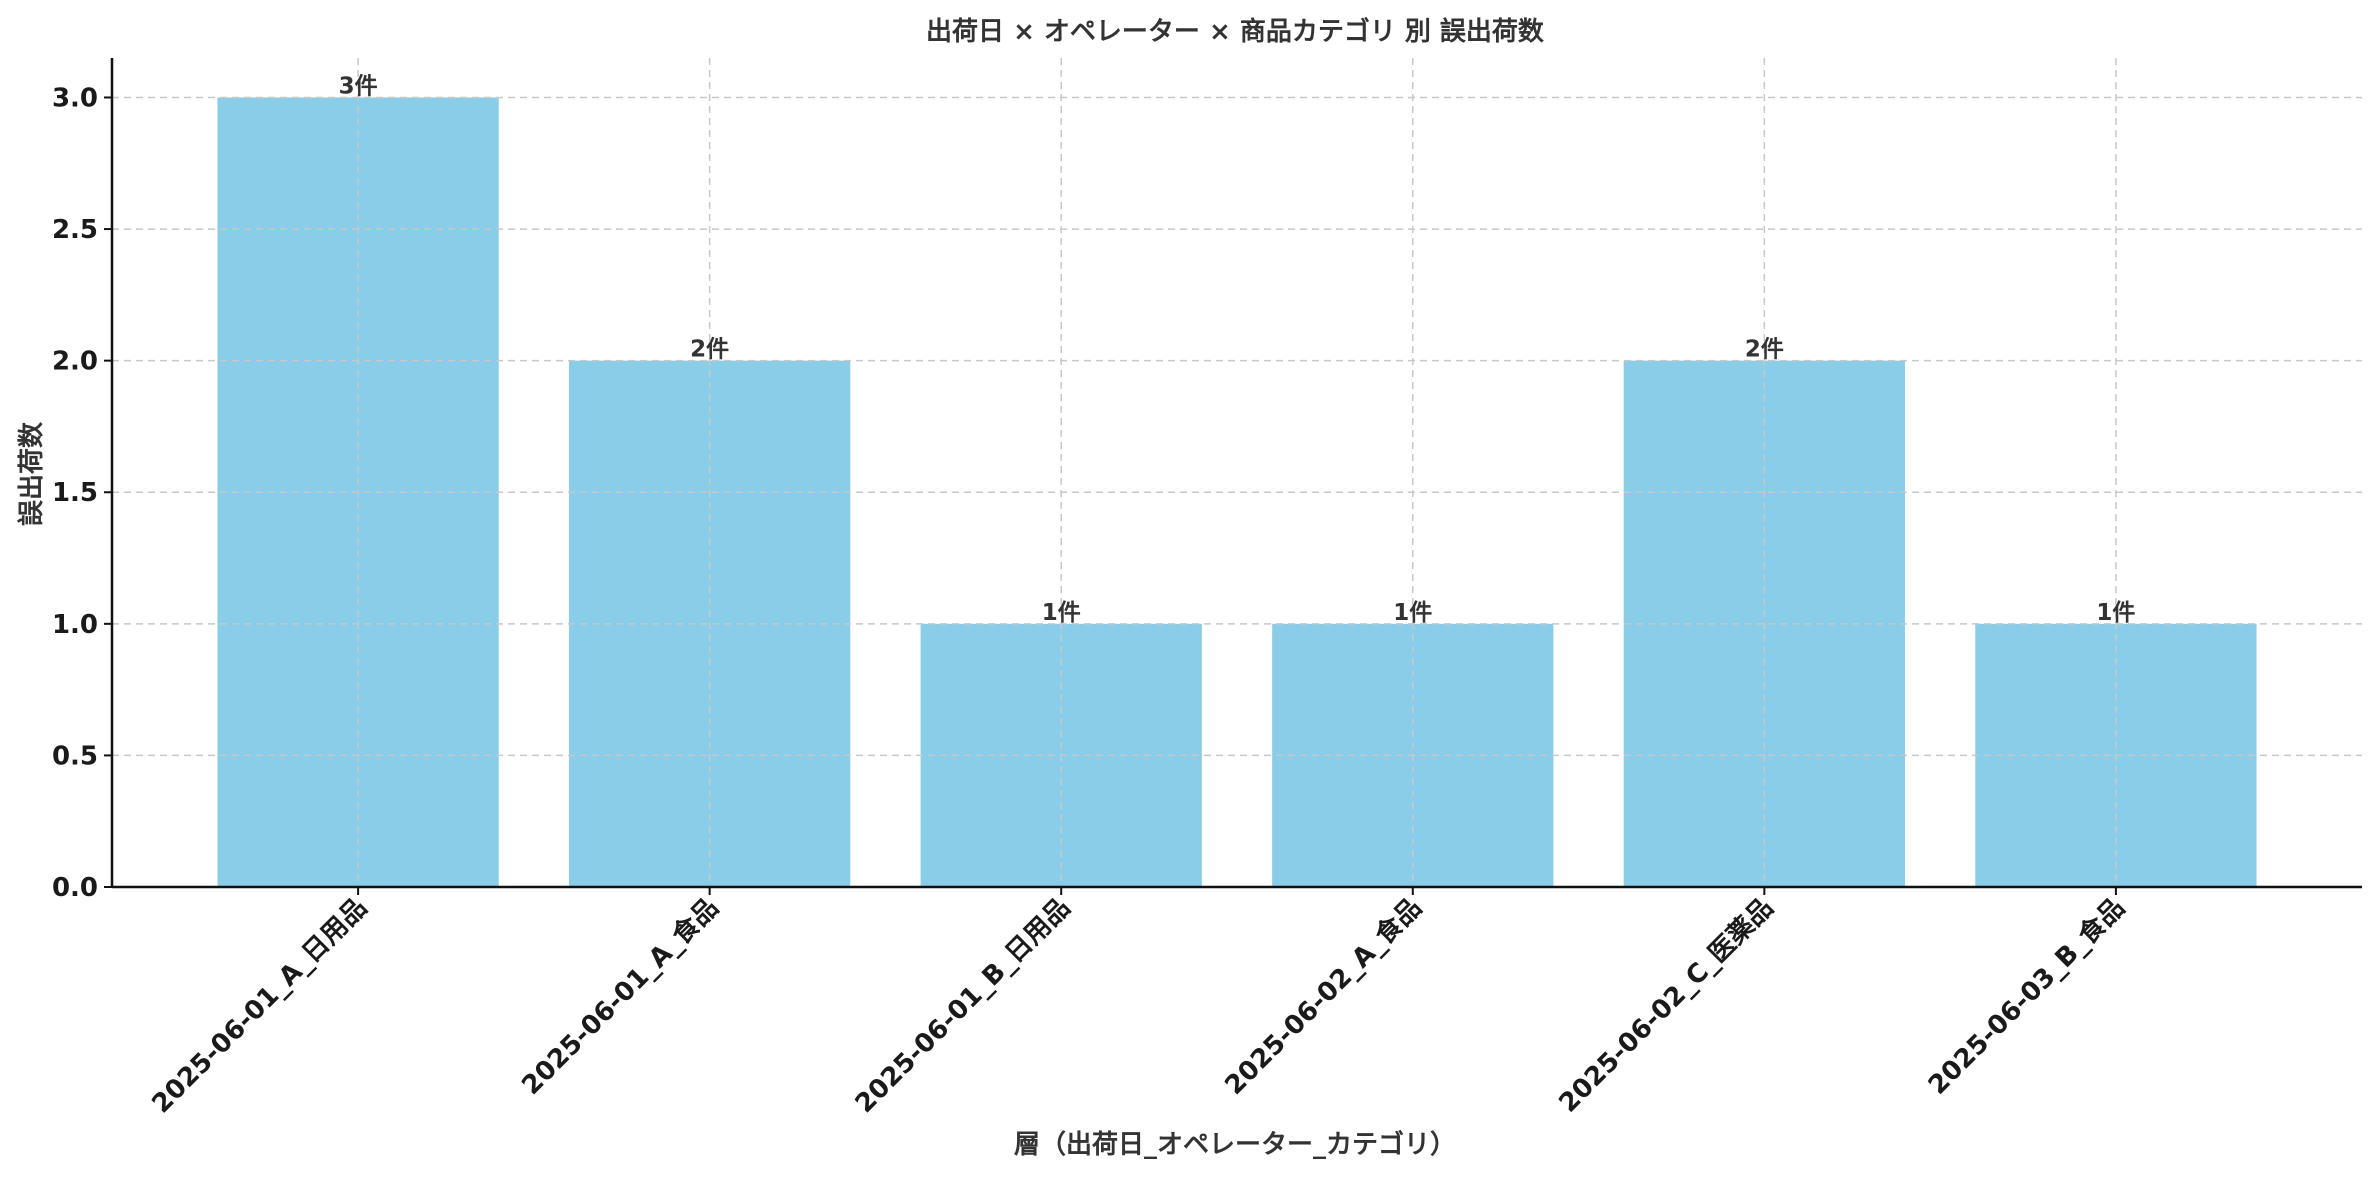  Describe the element at coordinates (2115, 613) in the screenshot. I see `bar-label-6: 1件` at that location.